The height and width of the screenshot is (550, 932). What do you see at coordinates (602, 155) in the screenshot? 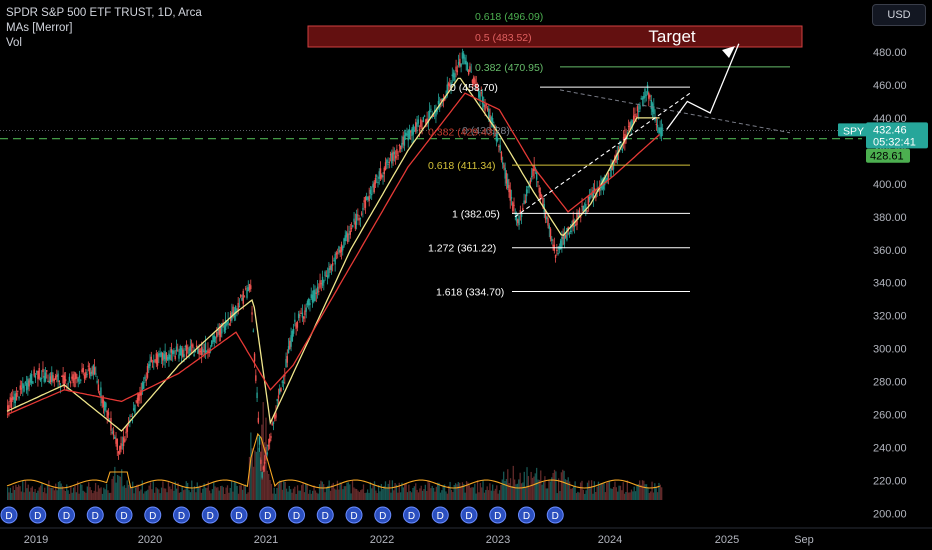
I see `trendline-dashed` at bounding box center [602, 155].